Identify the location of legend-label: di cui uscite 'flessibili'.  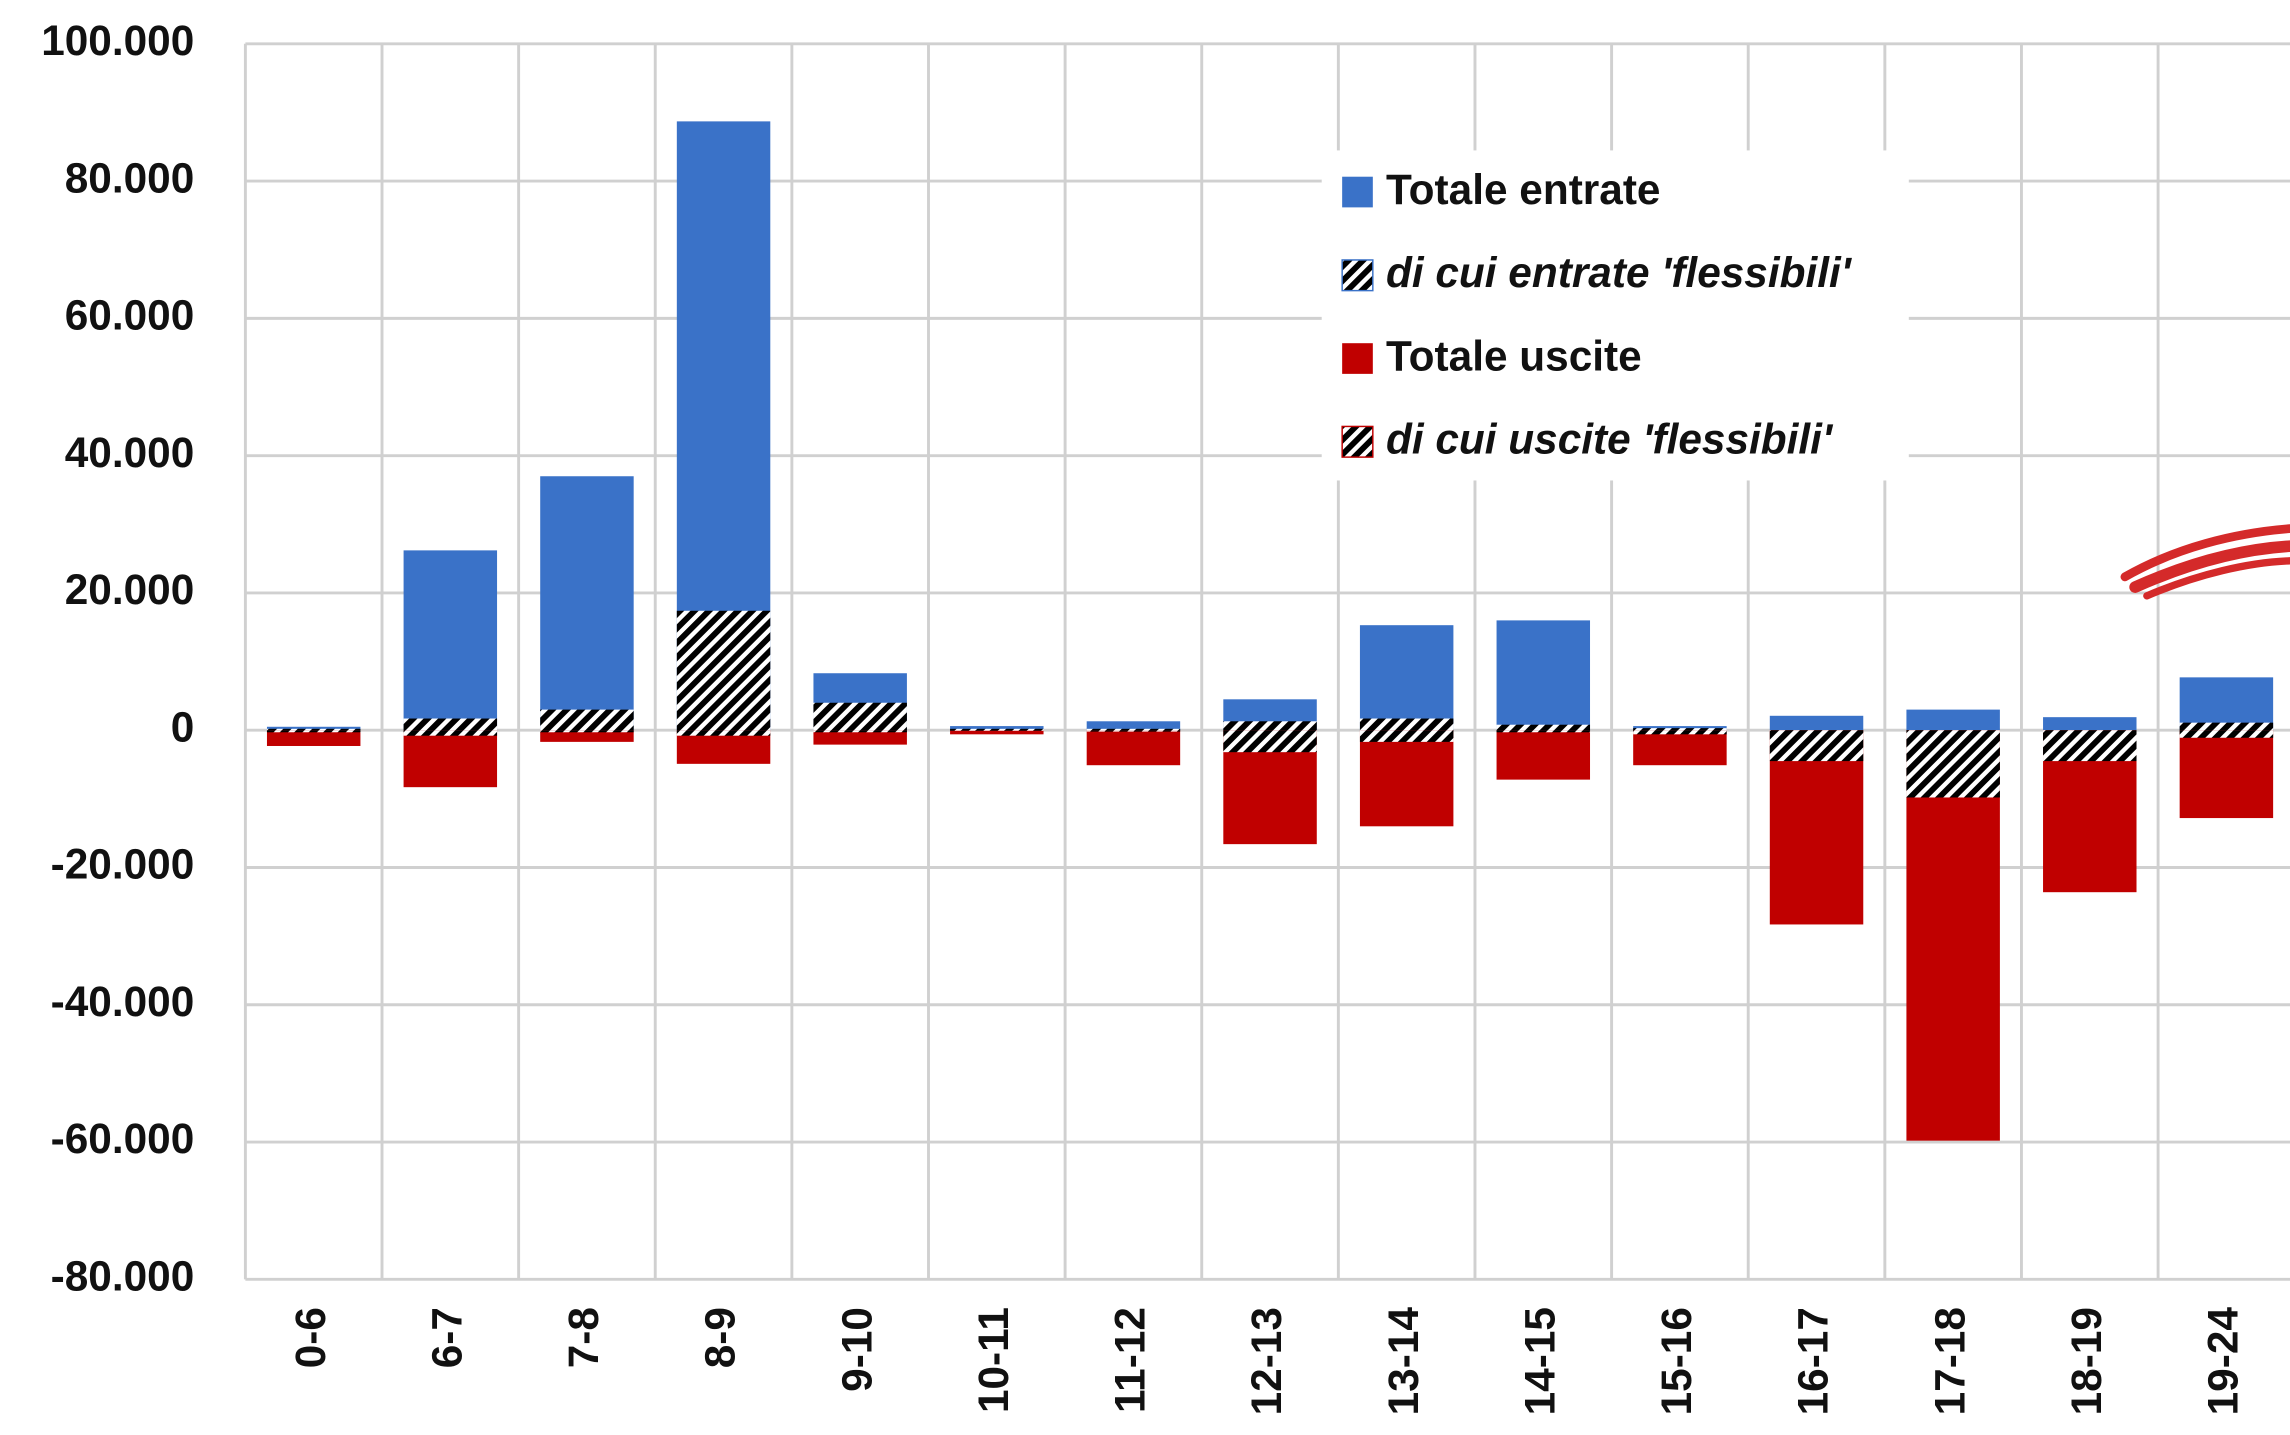
(1610, 439).